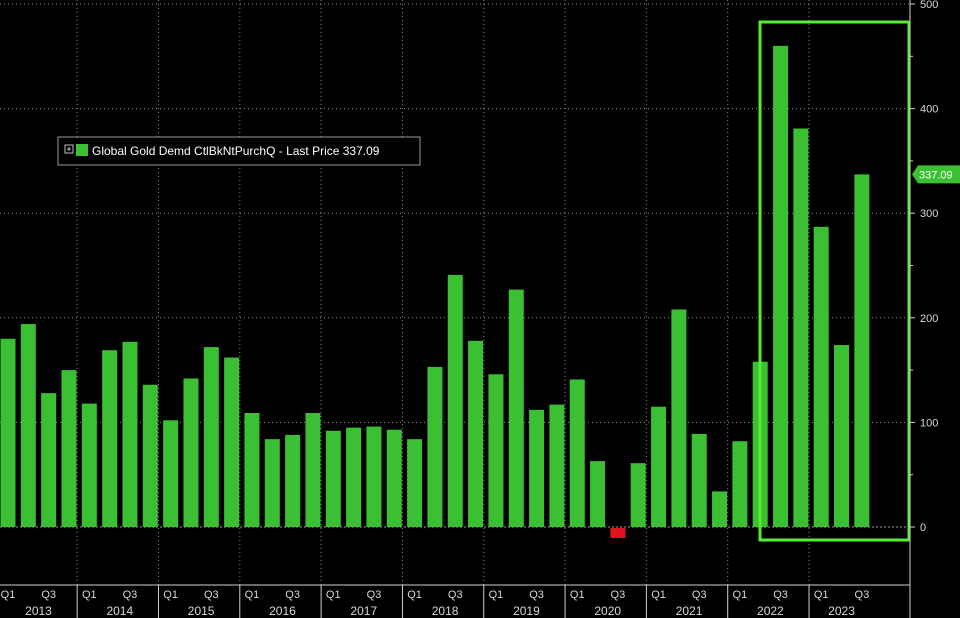  Describe the element at coordinates (923, 292) in the screenshot. I see `y-axis: 0 100 200 300 400 500` at that location.